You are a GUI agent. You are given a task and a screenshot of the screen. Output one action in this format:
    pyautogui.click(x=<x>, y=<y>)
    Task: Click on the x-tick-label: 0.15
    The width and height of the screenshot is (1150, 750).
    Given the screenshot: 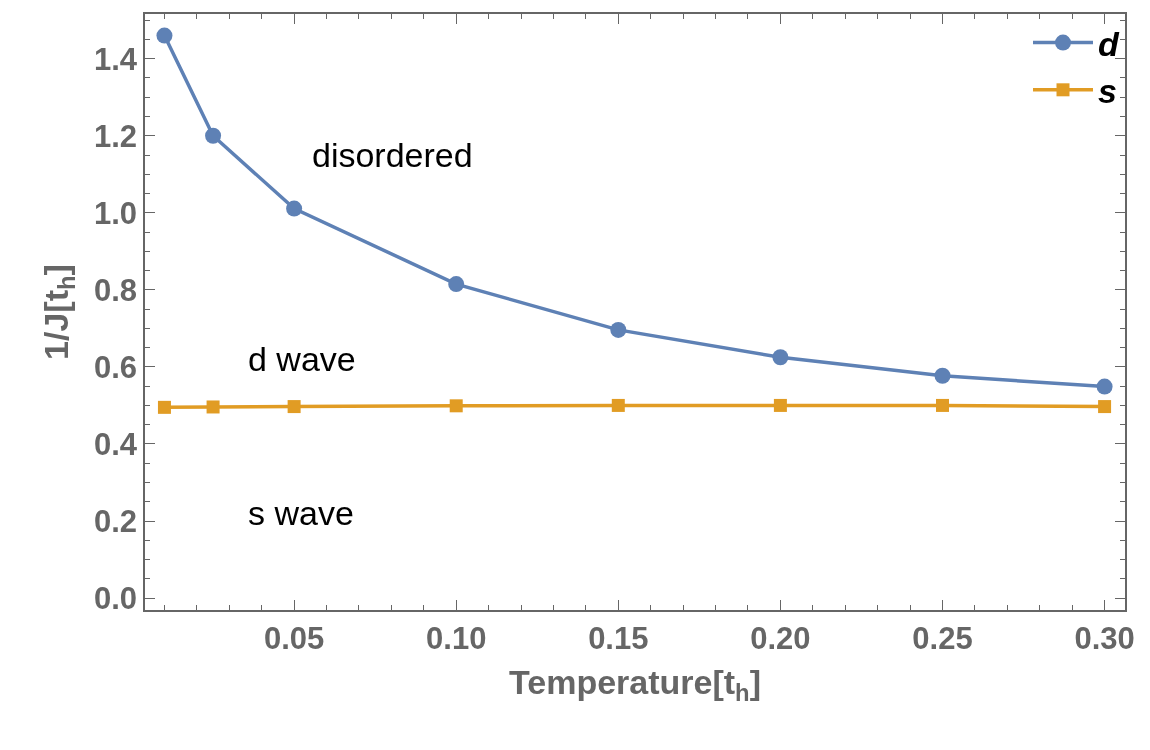 What is the action you would take?
    pyautogui.click(x=618, y=638)
    